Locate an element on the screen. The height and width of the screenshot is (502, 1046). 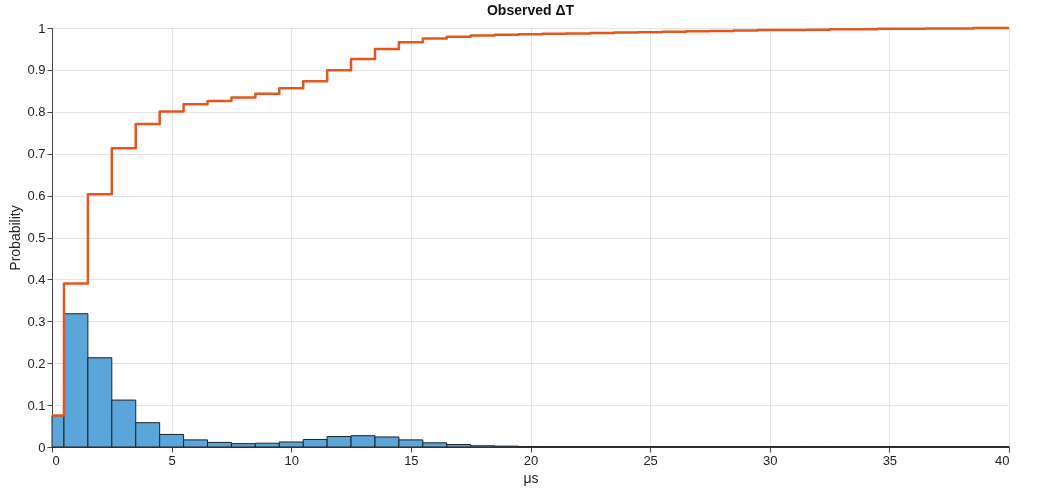
y-tick-label: 0.7 is located at coordinates (36, 154).